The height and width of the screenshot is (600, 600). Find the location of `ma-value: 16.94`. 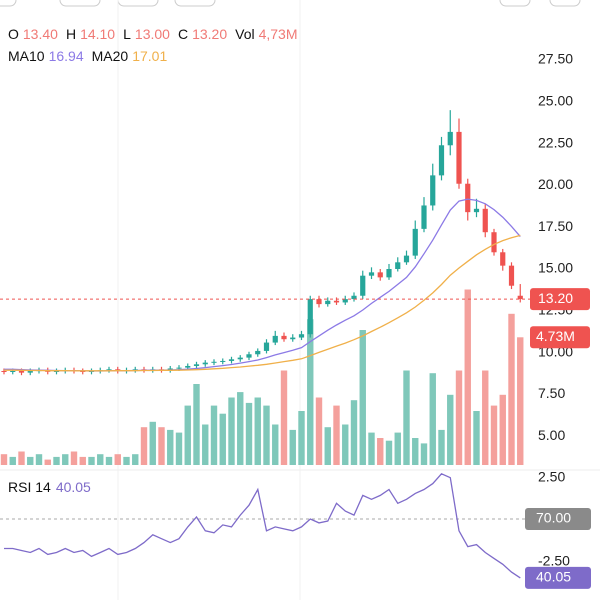

ma-value: 16.94 is located at coordinates (66, 56).